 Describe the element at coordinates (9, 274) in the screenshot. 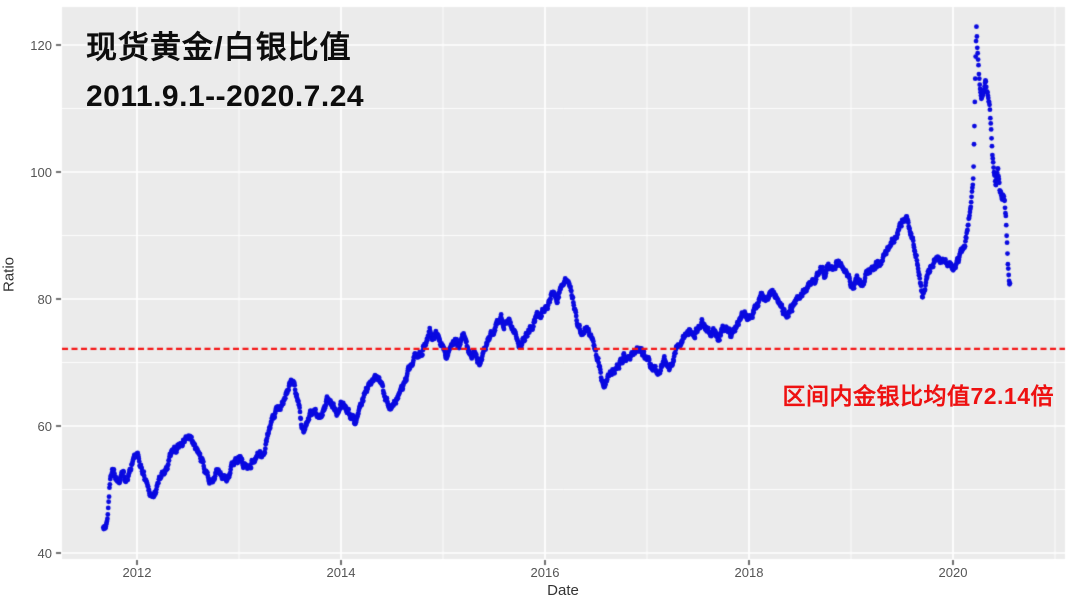

I see `y-axis-title: Ratio` at that location.